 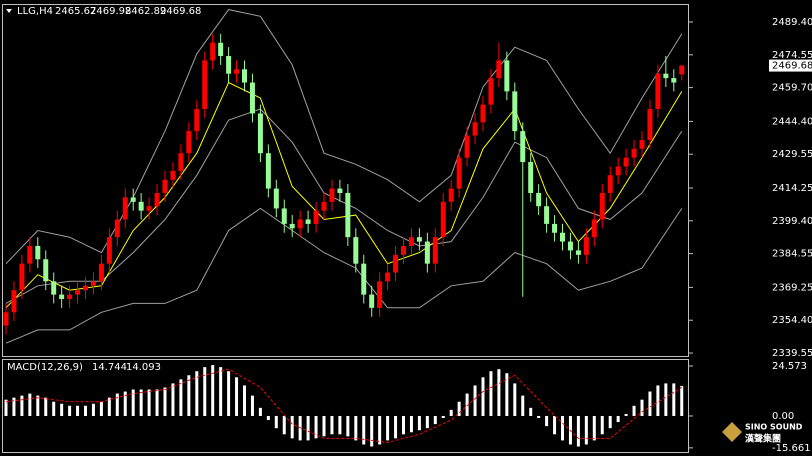 What do you see at coordinates (763, 439) in the screenshot?
I see `logo-chinese: 漢聲集團` at bounding box center [763, 439].